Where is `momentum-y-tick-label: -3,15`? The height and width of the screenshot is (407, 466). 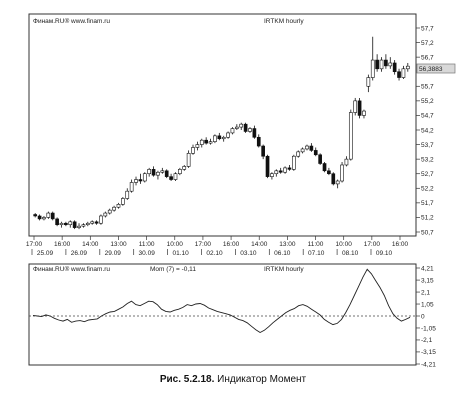
momentum-y-tick-label: -3,15 is located at coordinates (428, 352).